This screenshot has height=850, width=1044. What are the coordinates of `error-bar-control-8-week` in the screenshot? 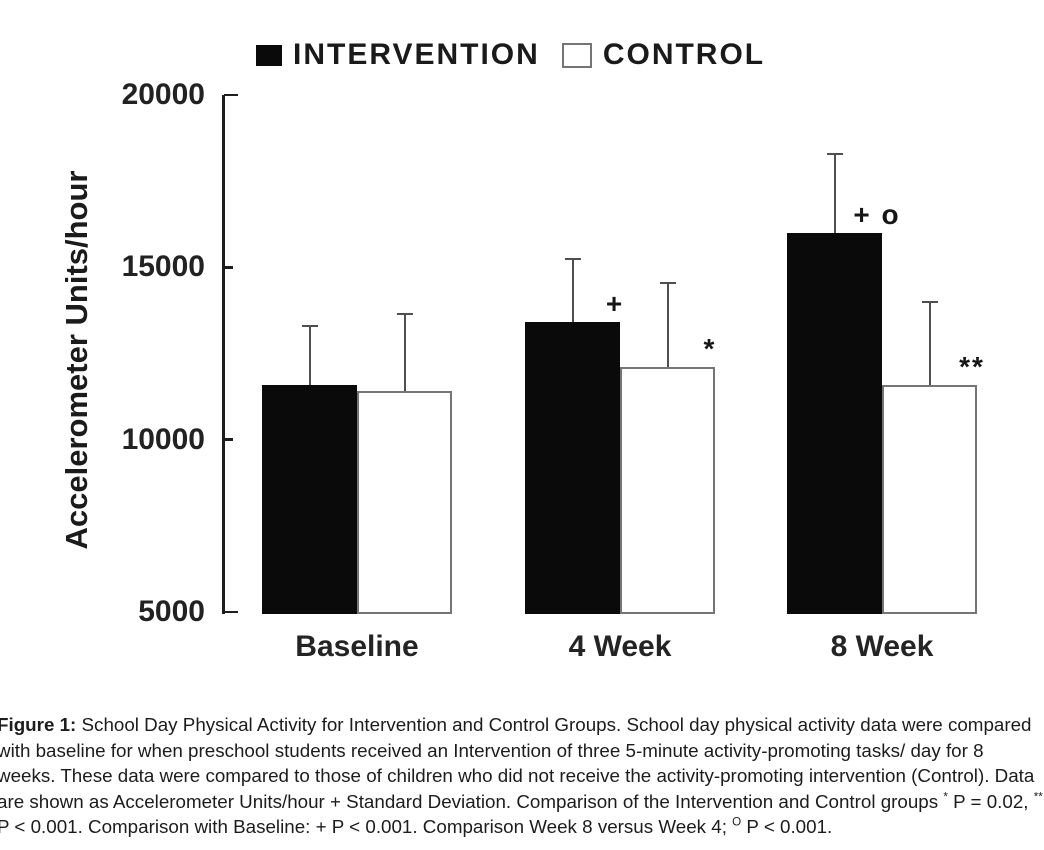 It's located at (929, 343).